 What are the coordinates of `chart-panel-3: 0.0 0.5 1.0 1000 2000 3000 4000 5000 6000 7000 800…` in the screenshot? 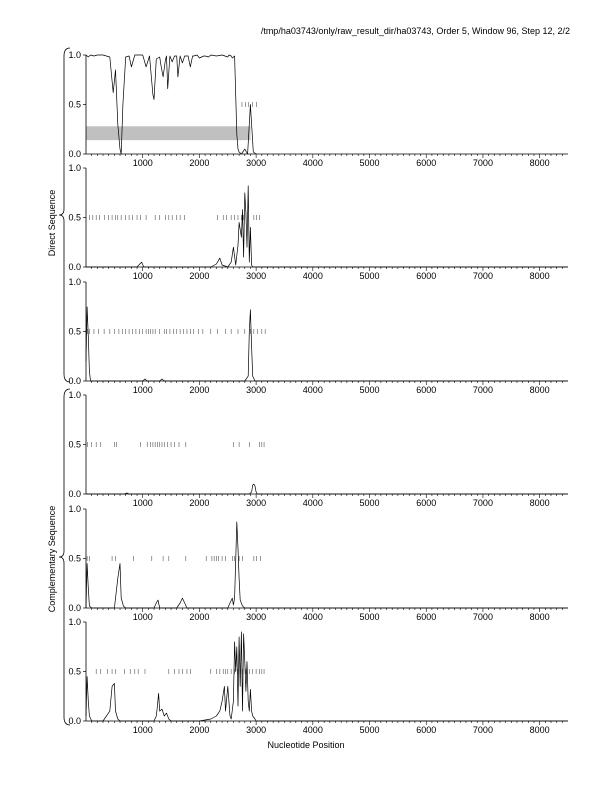 It's located at (318, 336).